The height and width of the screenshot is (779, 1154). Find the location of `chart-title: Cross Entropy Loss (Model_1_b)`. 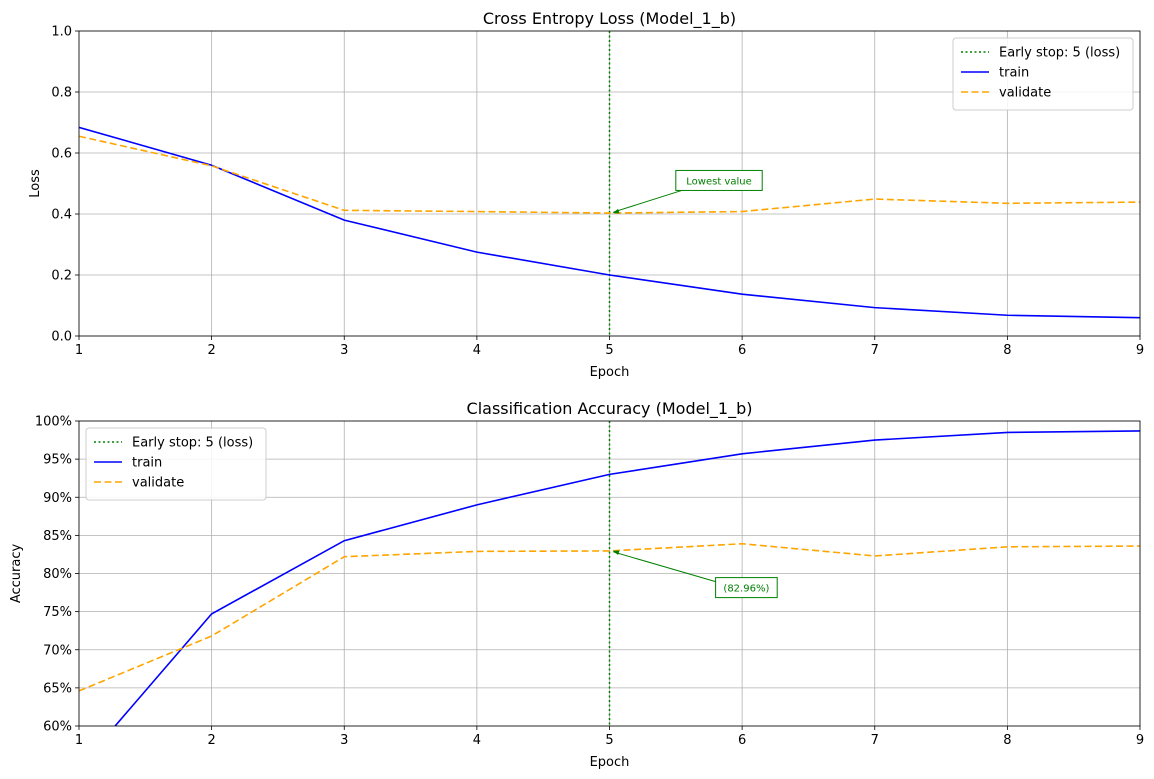

chart-title: Cross Entropy Loss (Model_1_b) is located at coordinates (609, 19).